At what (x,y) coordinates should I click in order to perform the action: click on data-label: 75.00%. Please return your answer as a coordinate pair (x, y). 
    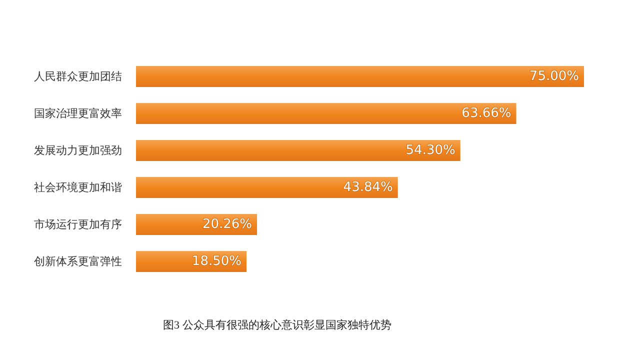
    Looking at the image, I should click on (554, 76).